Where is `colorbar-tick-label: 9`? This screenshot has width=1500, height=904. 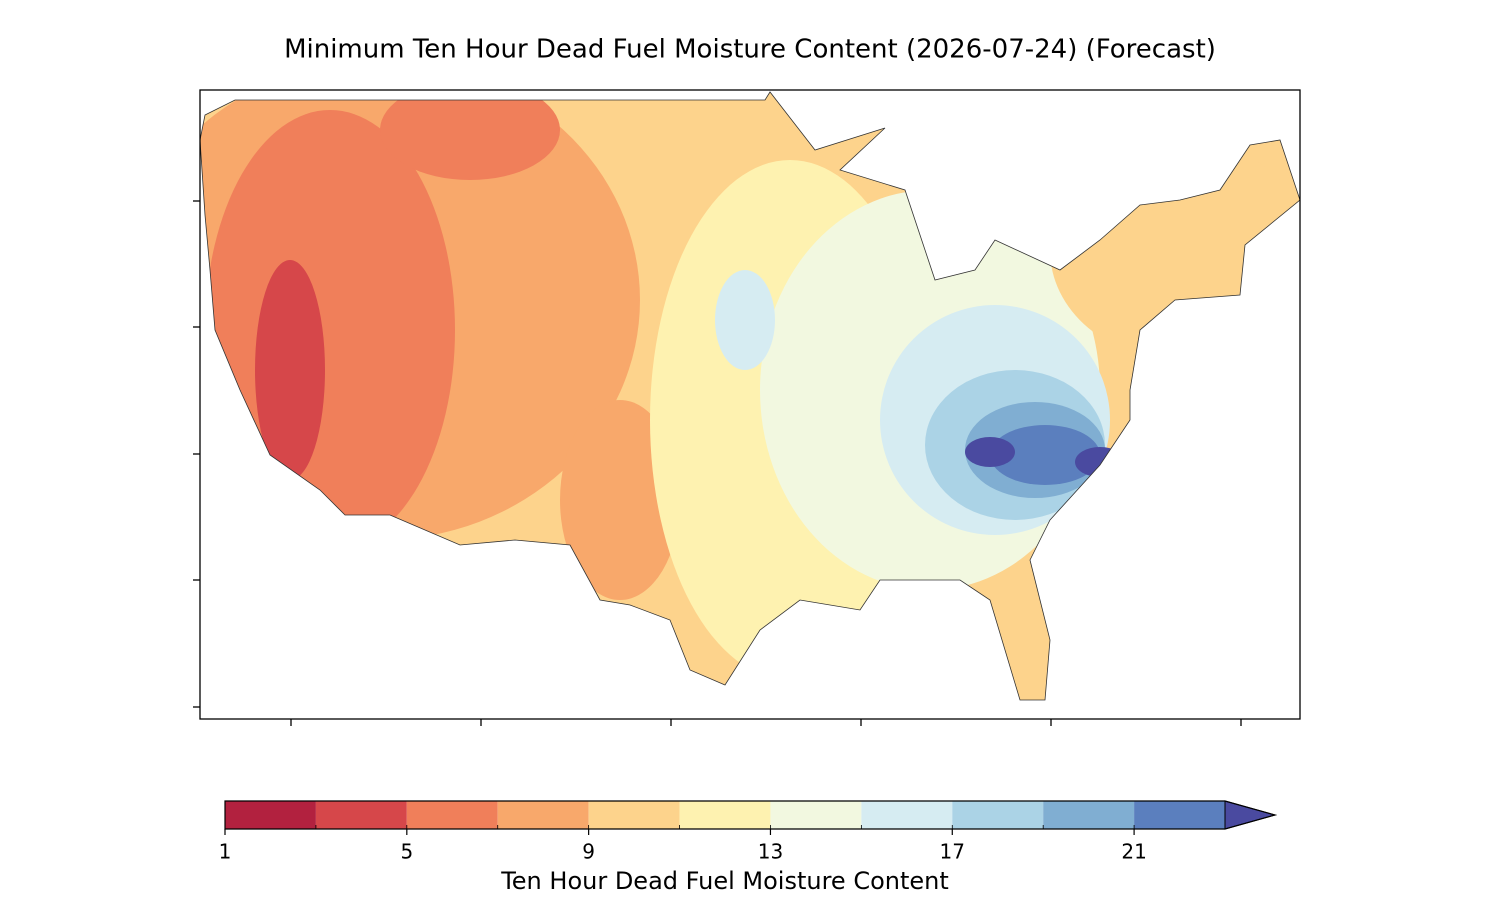 colorbar-tick-label: 9 is located at coordinates (588, 852).